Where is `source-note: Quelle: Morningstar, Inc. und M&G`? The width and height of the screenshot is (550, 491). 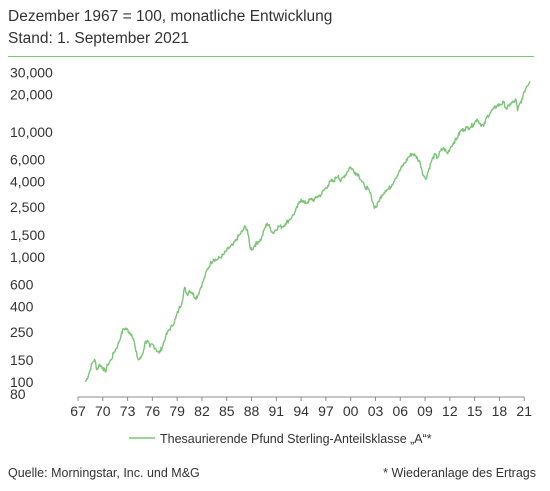
source-note: Quelle: Morningstar, Inc. und M&G is located at coordinates (104, 473).